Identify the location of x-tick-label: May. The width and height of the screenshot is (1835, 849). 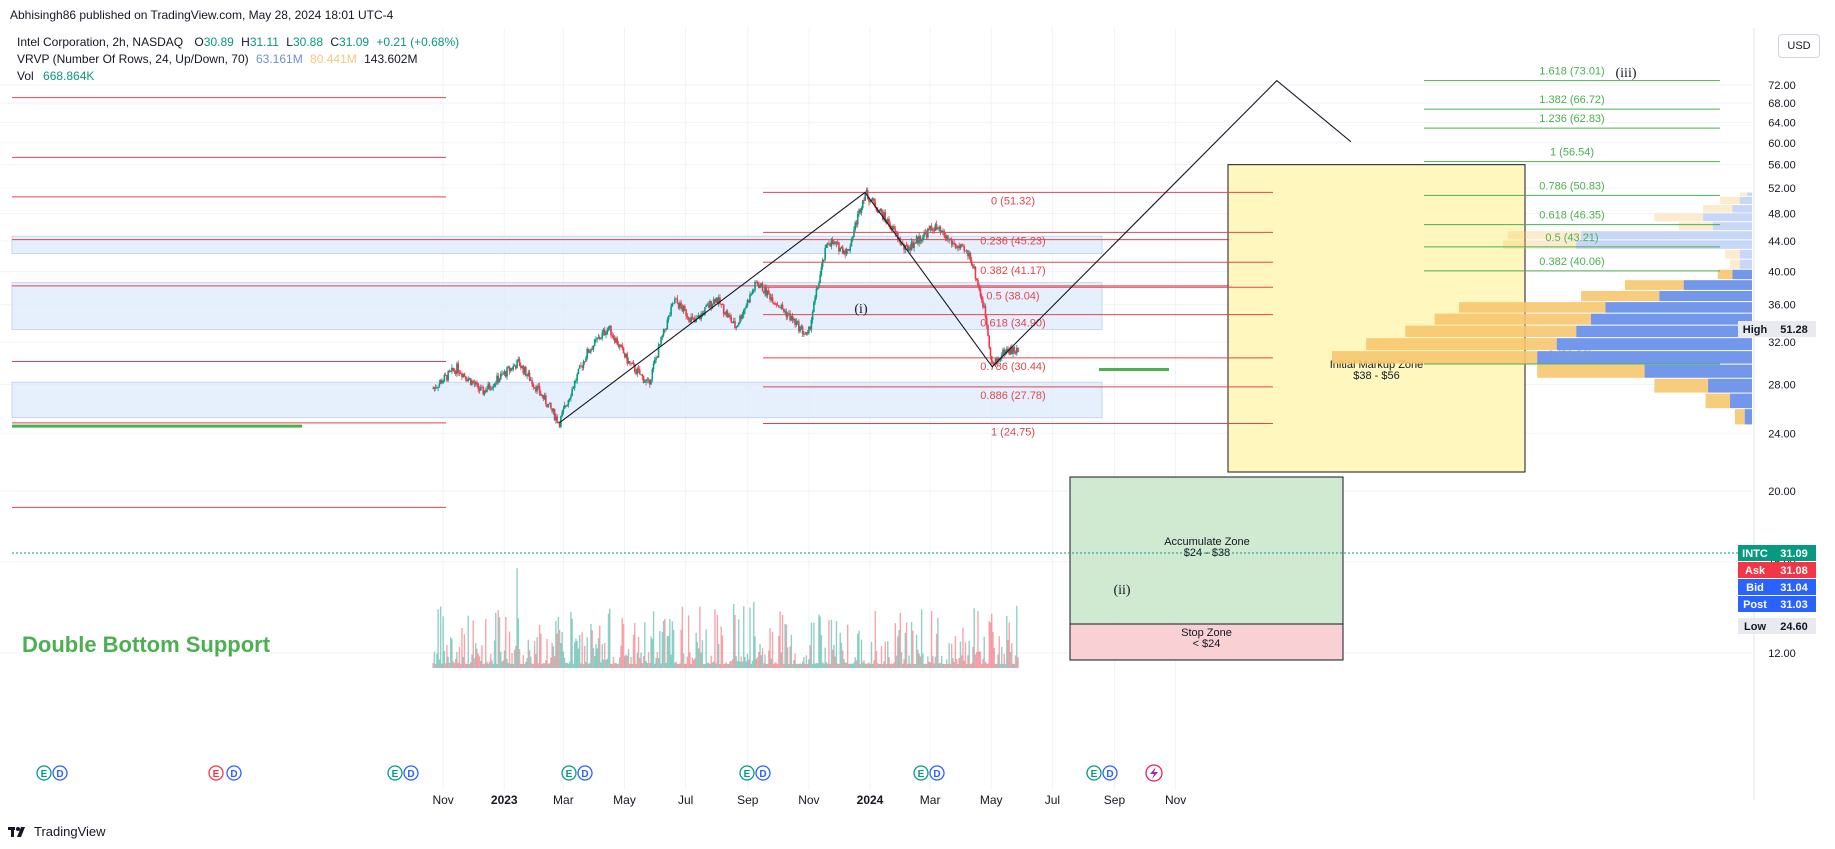
(624, 800).